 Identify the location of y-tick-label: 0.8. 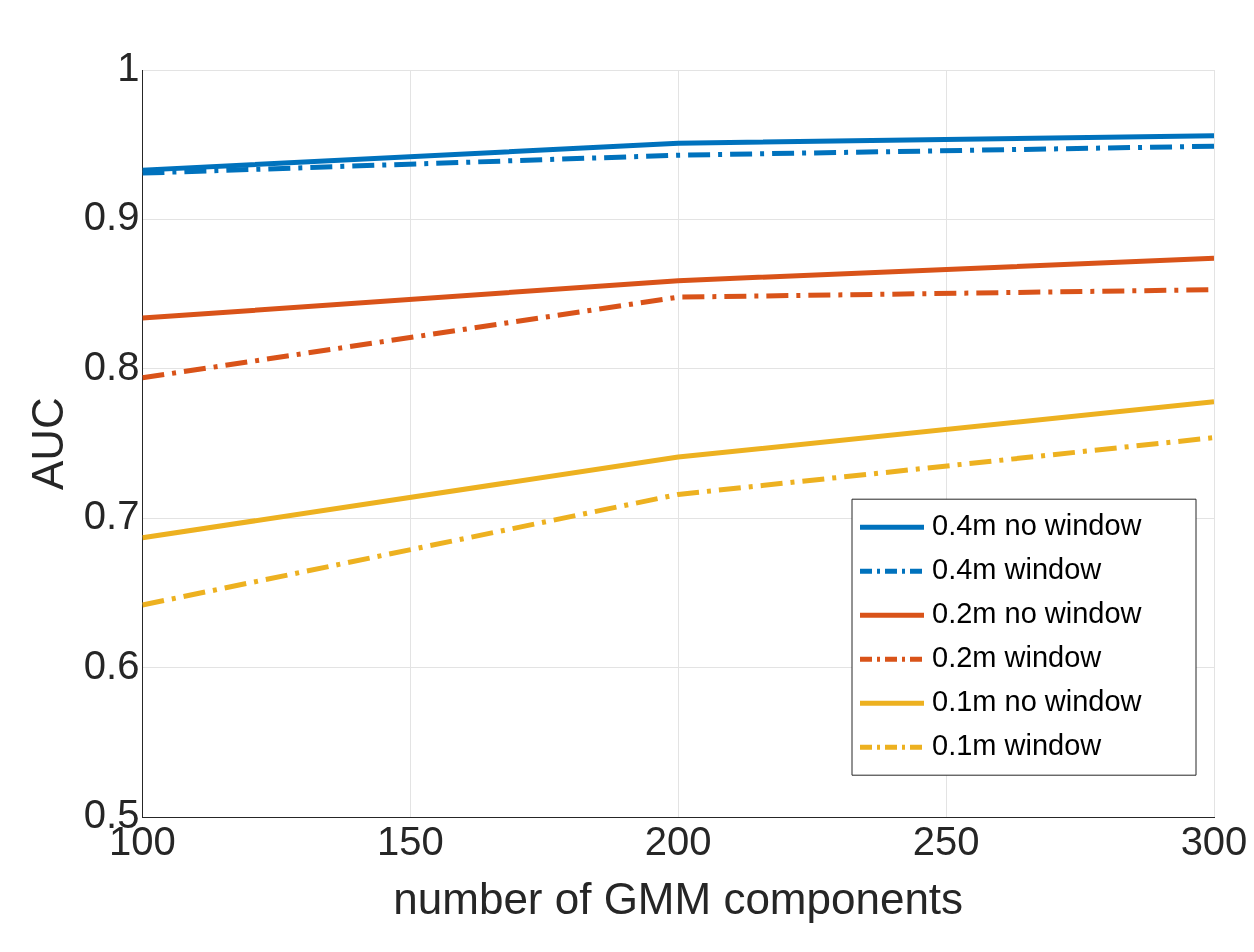
(111, 365).